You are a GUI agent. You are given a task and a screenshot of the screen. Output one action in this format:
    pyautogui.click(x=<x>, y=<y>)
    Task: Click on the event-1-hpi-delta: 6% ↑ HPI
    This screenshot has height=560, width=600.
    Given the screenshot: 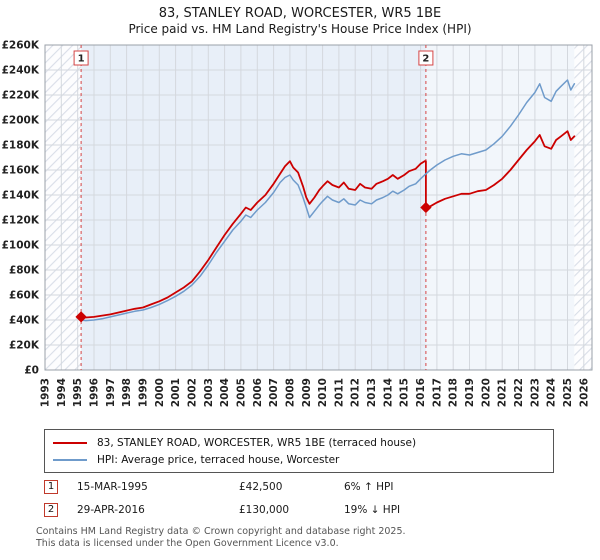 What is the action you would take?
    pyautogui.click(x=369, y=487)
    